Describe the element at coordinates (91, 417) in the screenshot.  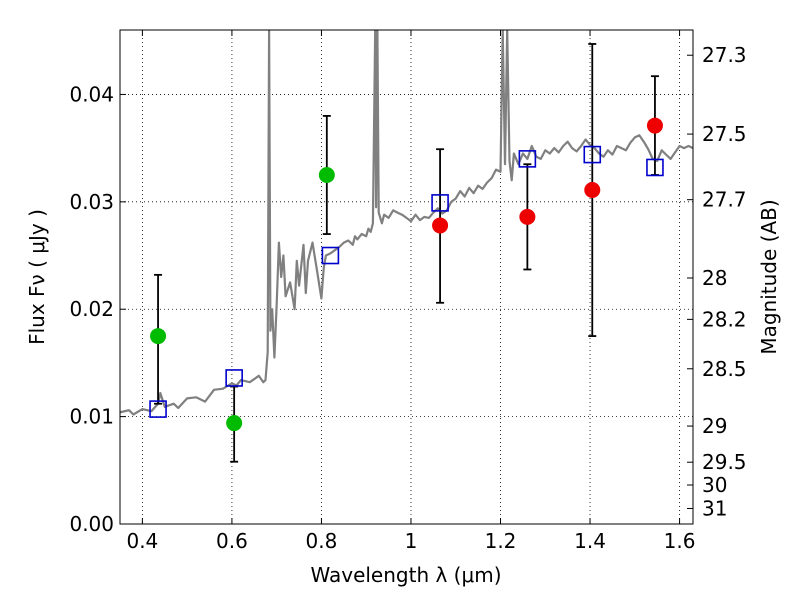
I see `y-tick-label: 0.01` at that location.